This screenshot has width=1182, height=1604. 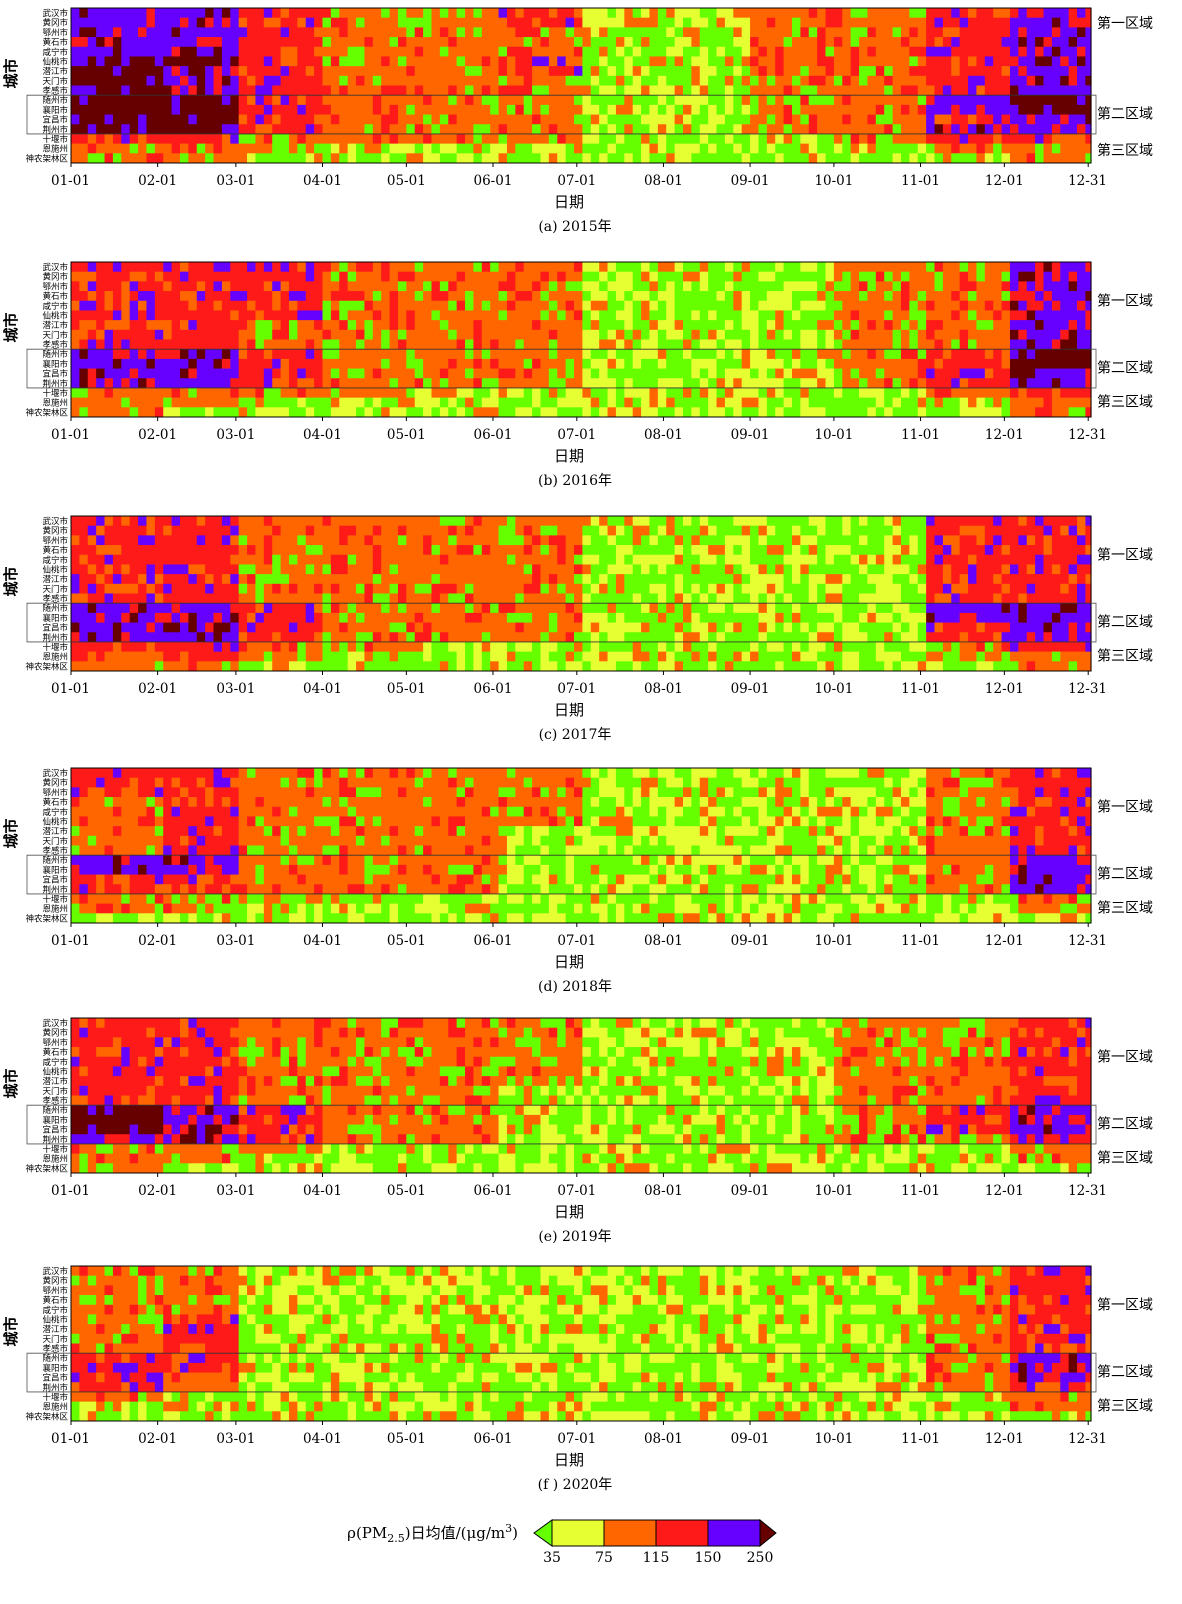 I want to click on city-tick-label: 襄阳市, so click(x=55, y=110).